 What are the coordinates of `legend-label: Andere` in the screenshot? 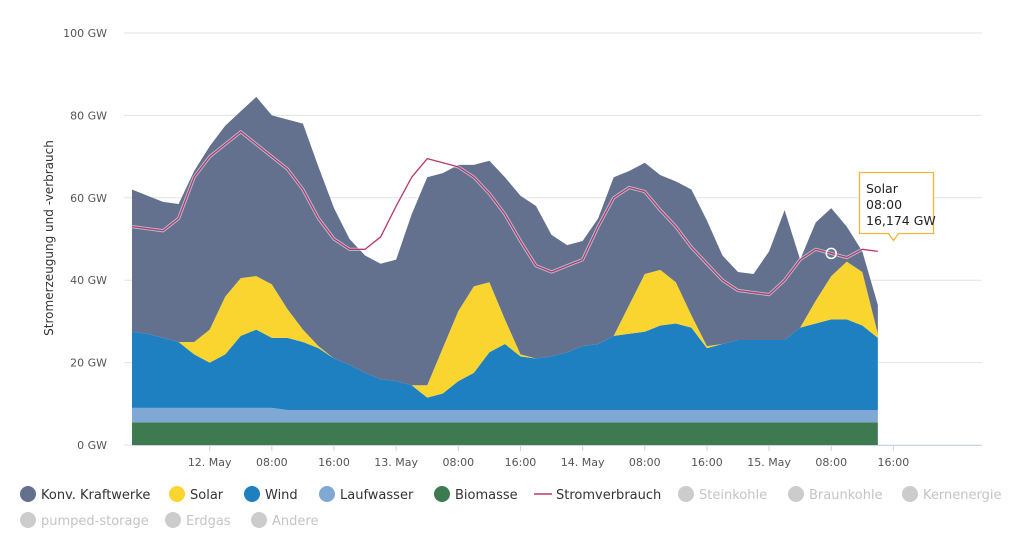 It's located at (295, 521).